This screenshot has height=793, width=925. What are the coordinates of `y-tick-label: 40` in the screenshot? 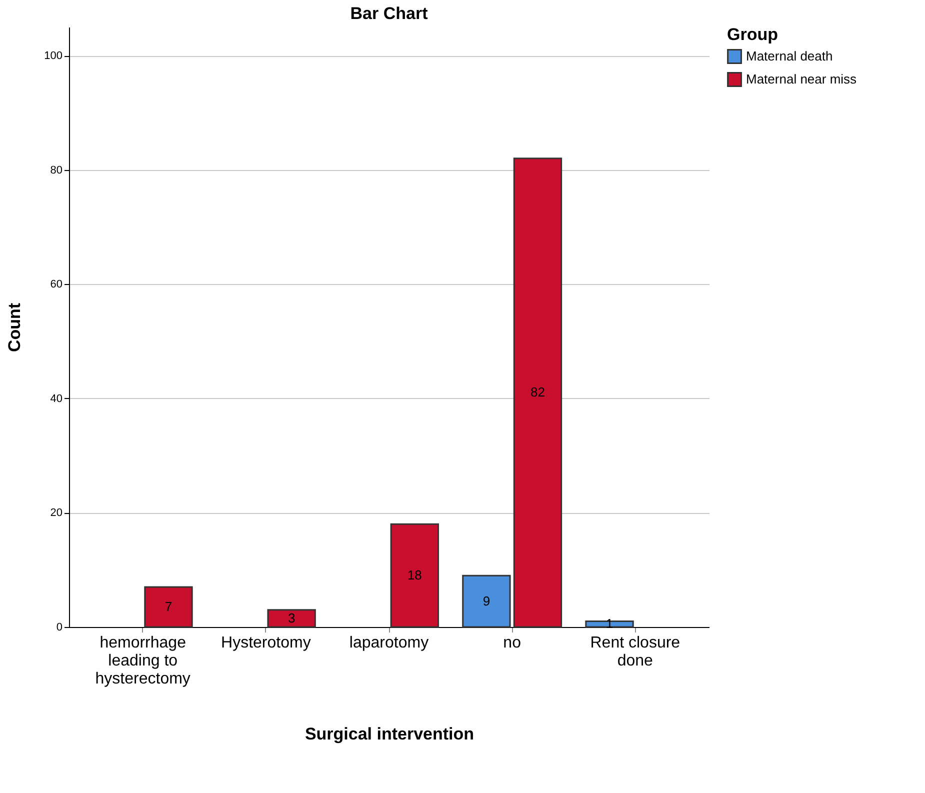 It's located at (56, 398).